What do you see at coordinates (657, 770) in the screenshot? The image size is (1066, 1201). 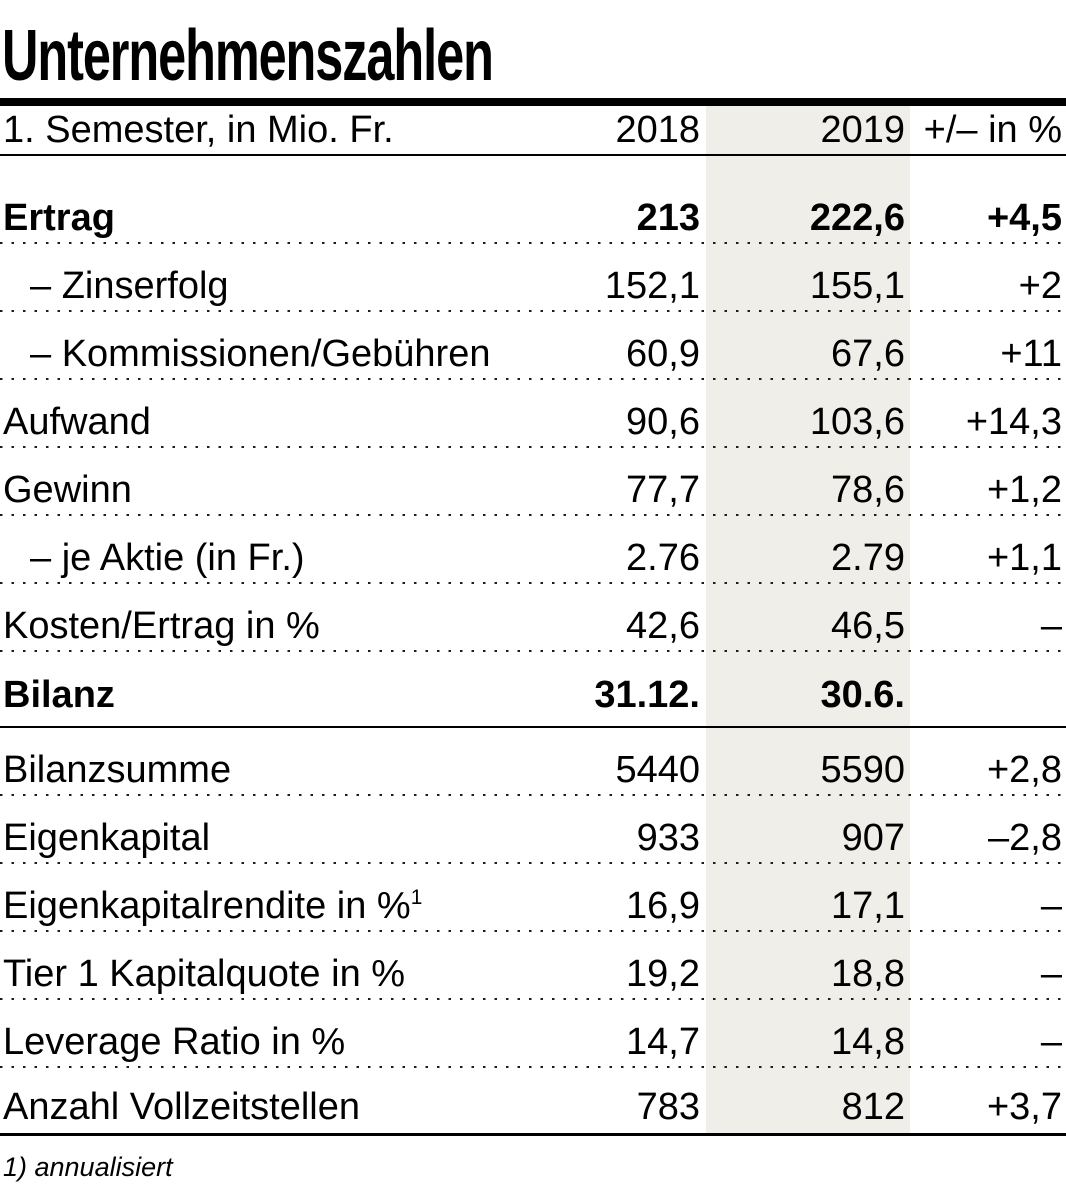 I see `value-2018: 5440` at bounding box center [657, 770].